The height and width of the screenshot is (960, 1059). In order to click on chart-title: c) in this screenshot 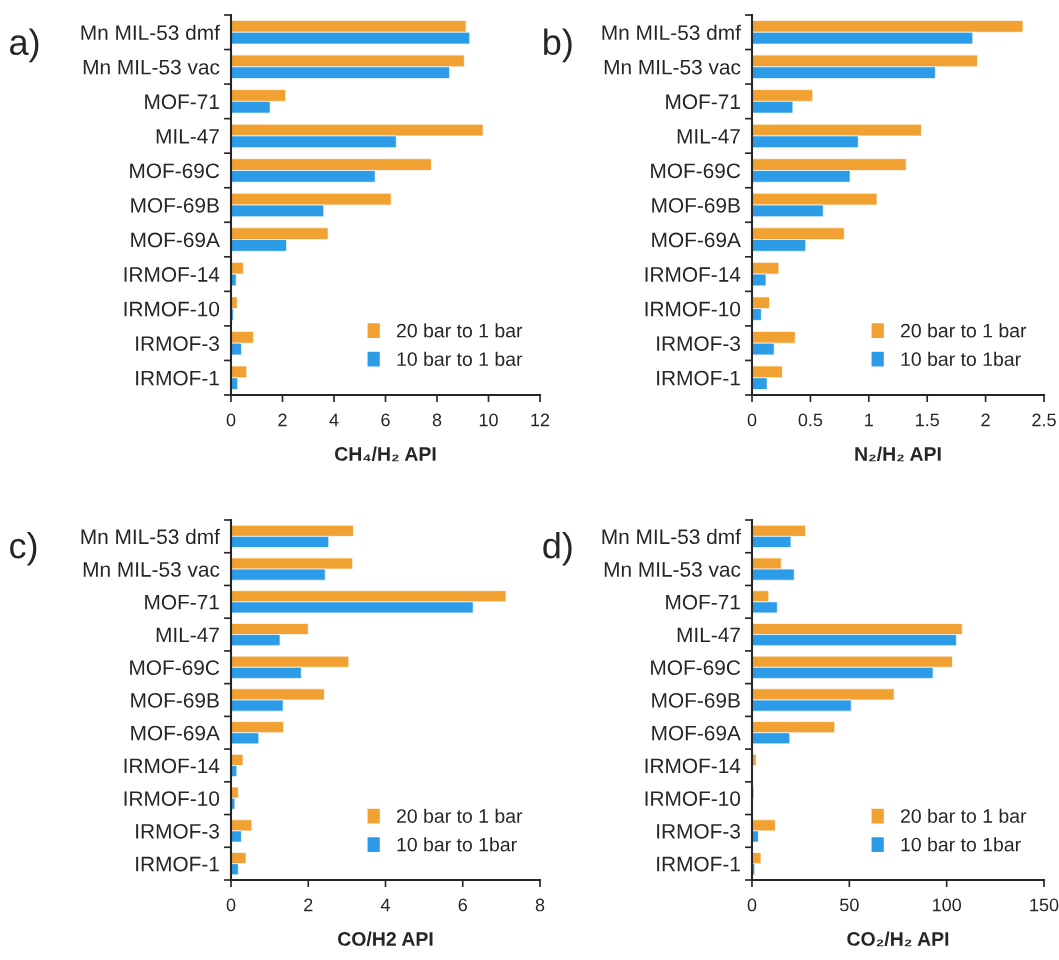, I will do `click(23, 548)`.